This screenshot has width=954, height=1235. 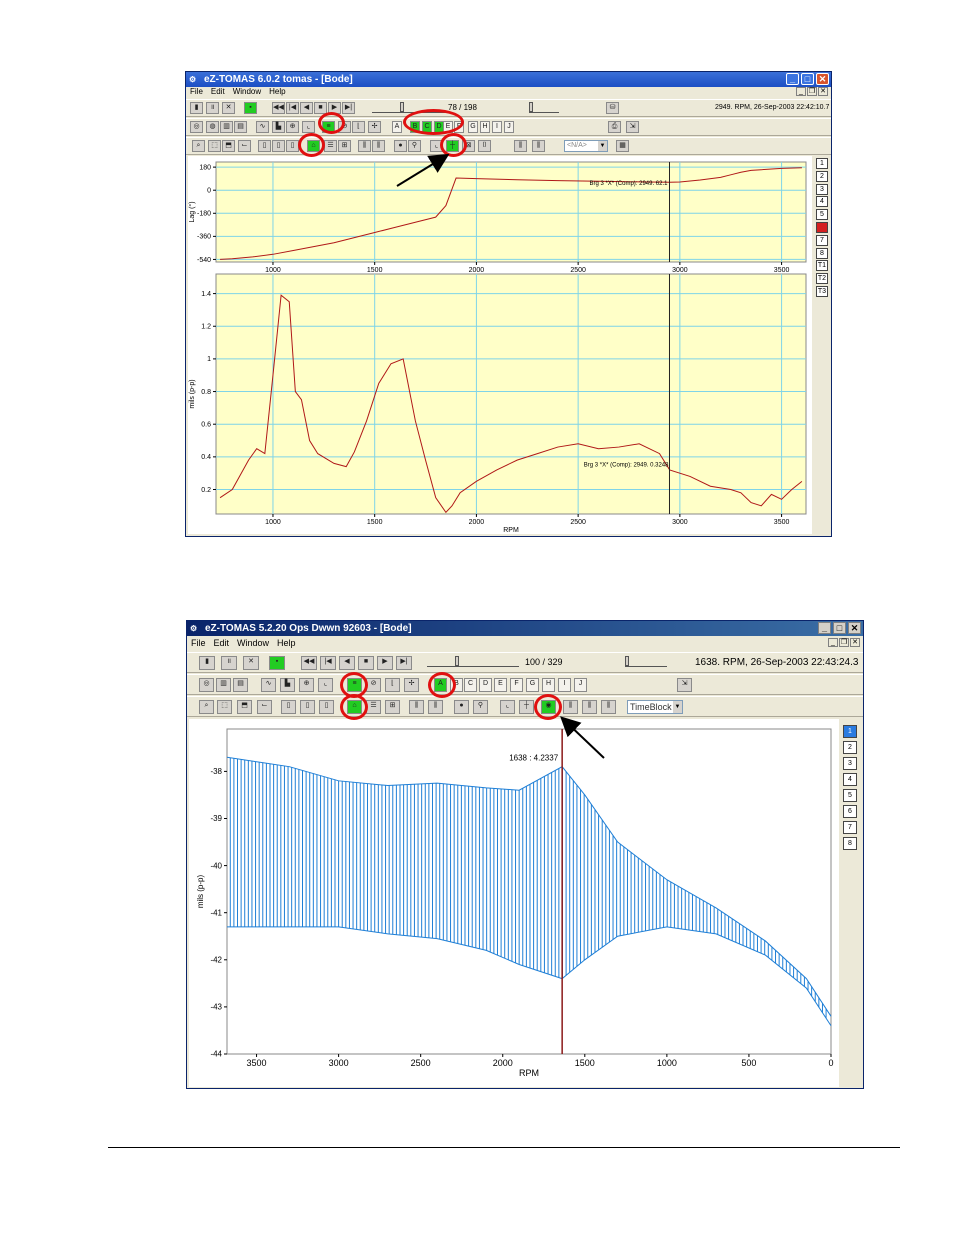 I want to click on channel-e-button: E, so click(x=500, y=685).